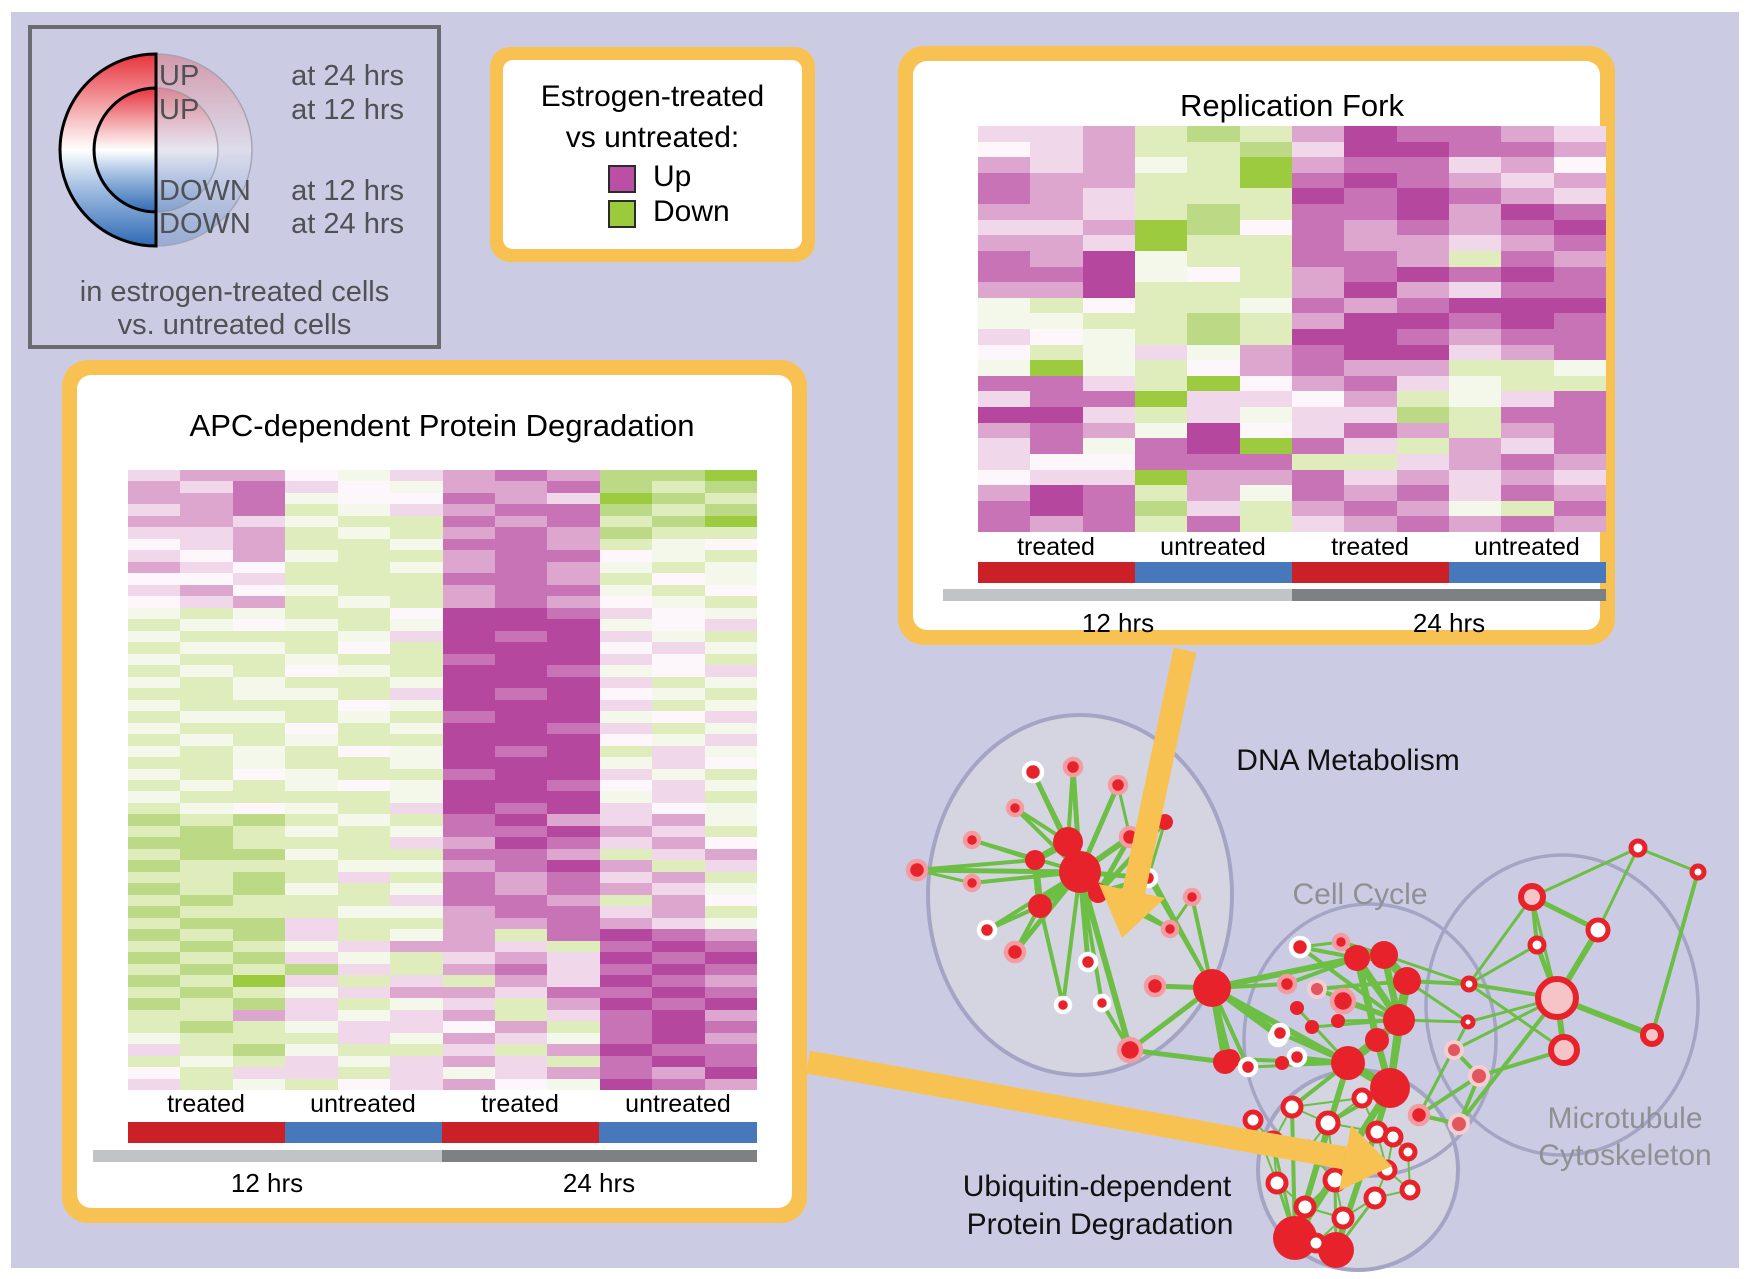 This screenshot has width=1750, height=1279. What do you see at coordinates (652, 96) in the screenshot?
I see `comparison-legend-title-1: Estrogen-treated` at bounding box center [652, 96].